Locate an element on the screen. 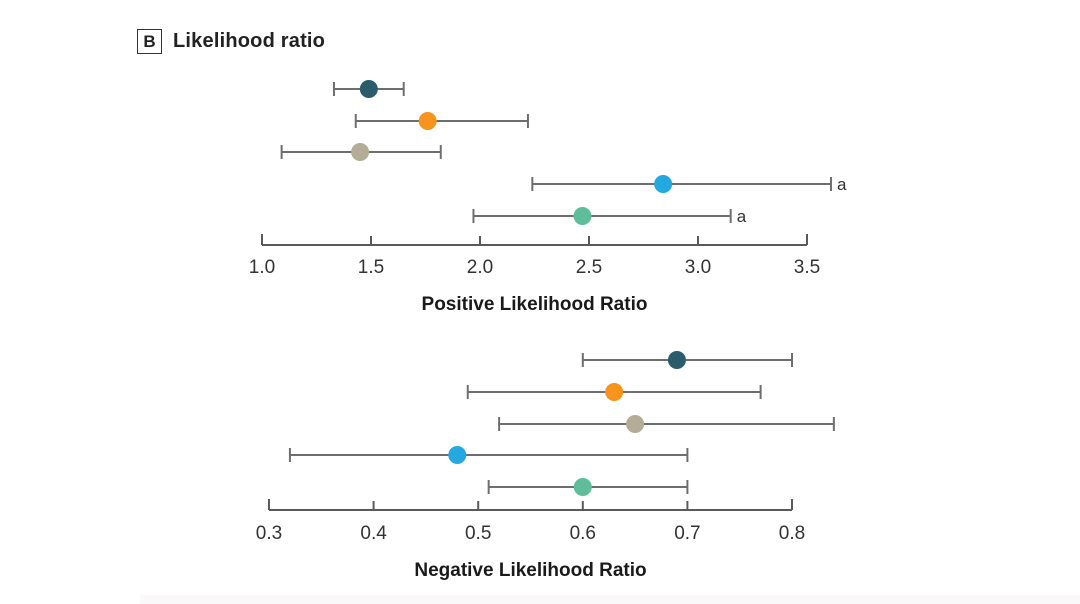 This screenshot has height=604, width=1080. x-axis-tick-label: 0.3 is located at coordinates (269, 533).